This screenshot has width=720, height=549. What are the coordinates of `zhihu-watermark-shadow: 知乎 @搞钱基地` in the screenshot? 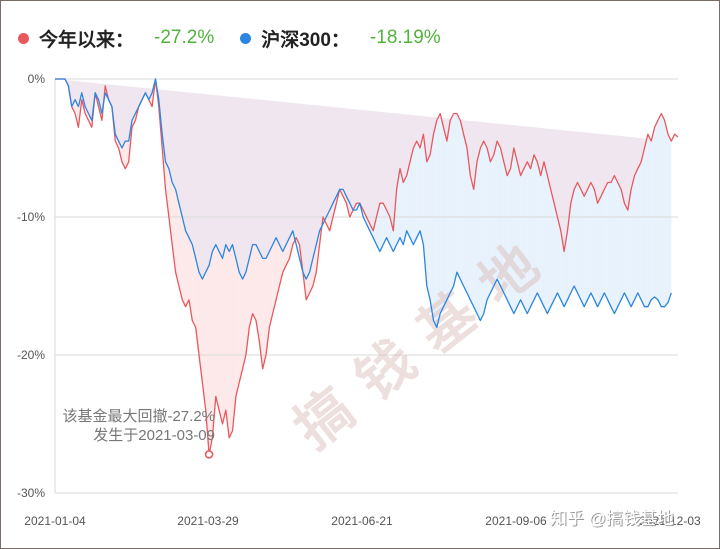 It's located at (613, 519).